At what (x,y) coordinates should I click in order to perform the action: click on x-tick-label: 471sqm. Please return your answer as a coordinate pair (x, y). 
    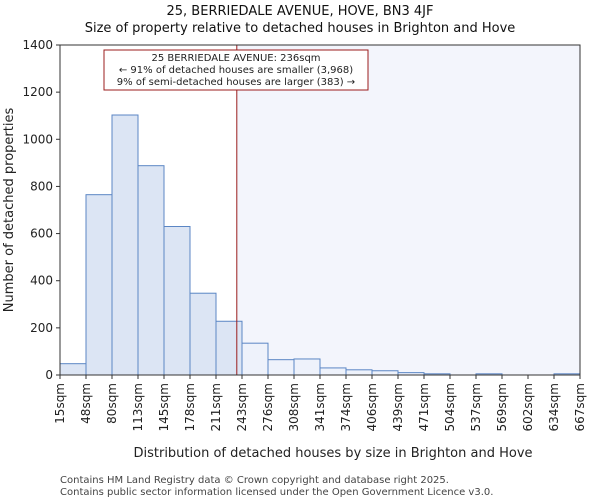
    Looking at the image, I should click on (424, 407).